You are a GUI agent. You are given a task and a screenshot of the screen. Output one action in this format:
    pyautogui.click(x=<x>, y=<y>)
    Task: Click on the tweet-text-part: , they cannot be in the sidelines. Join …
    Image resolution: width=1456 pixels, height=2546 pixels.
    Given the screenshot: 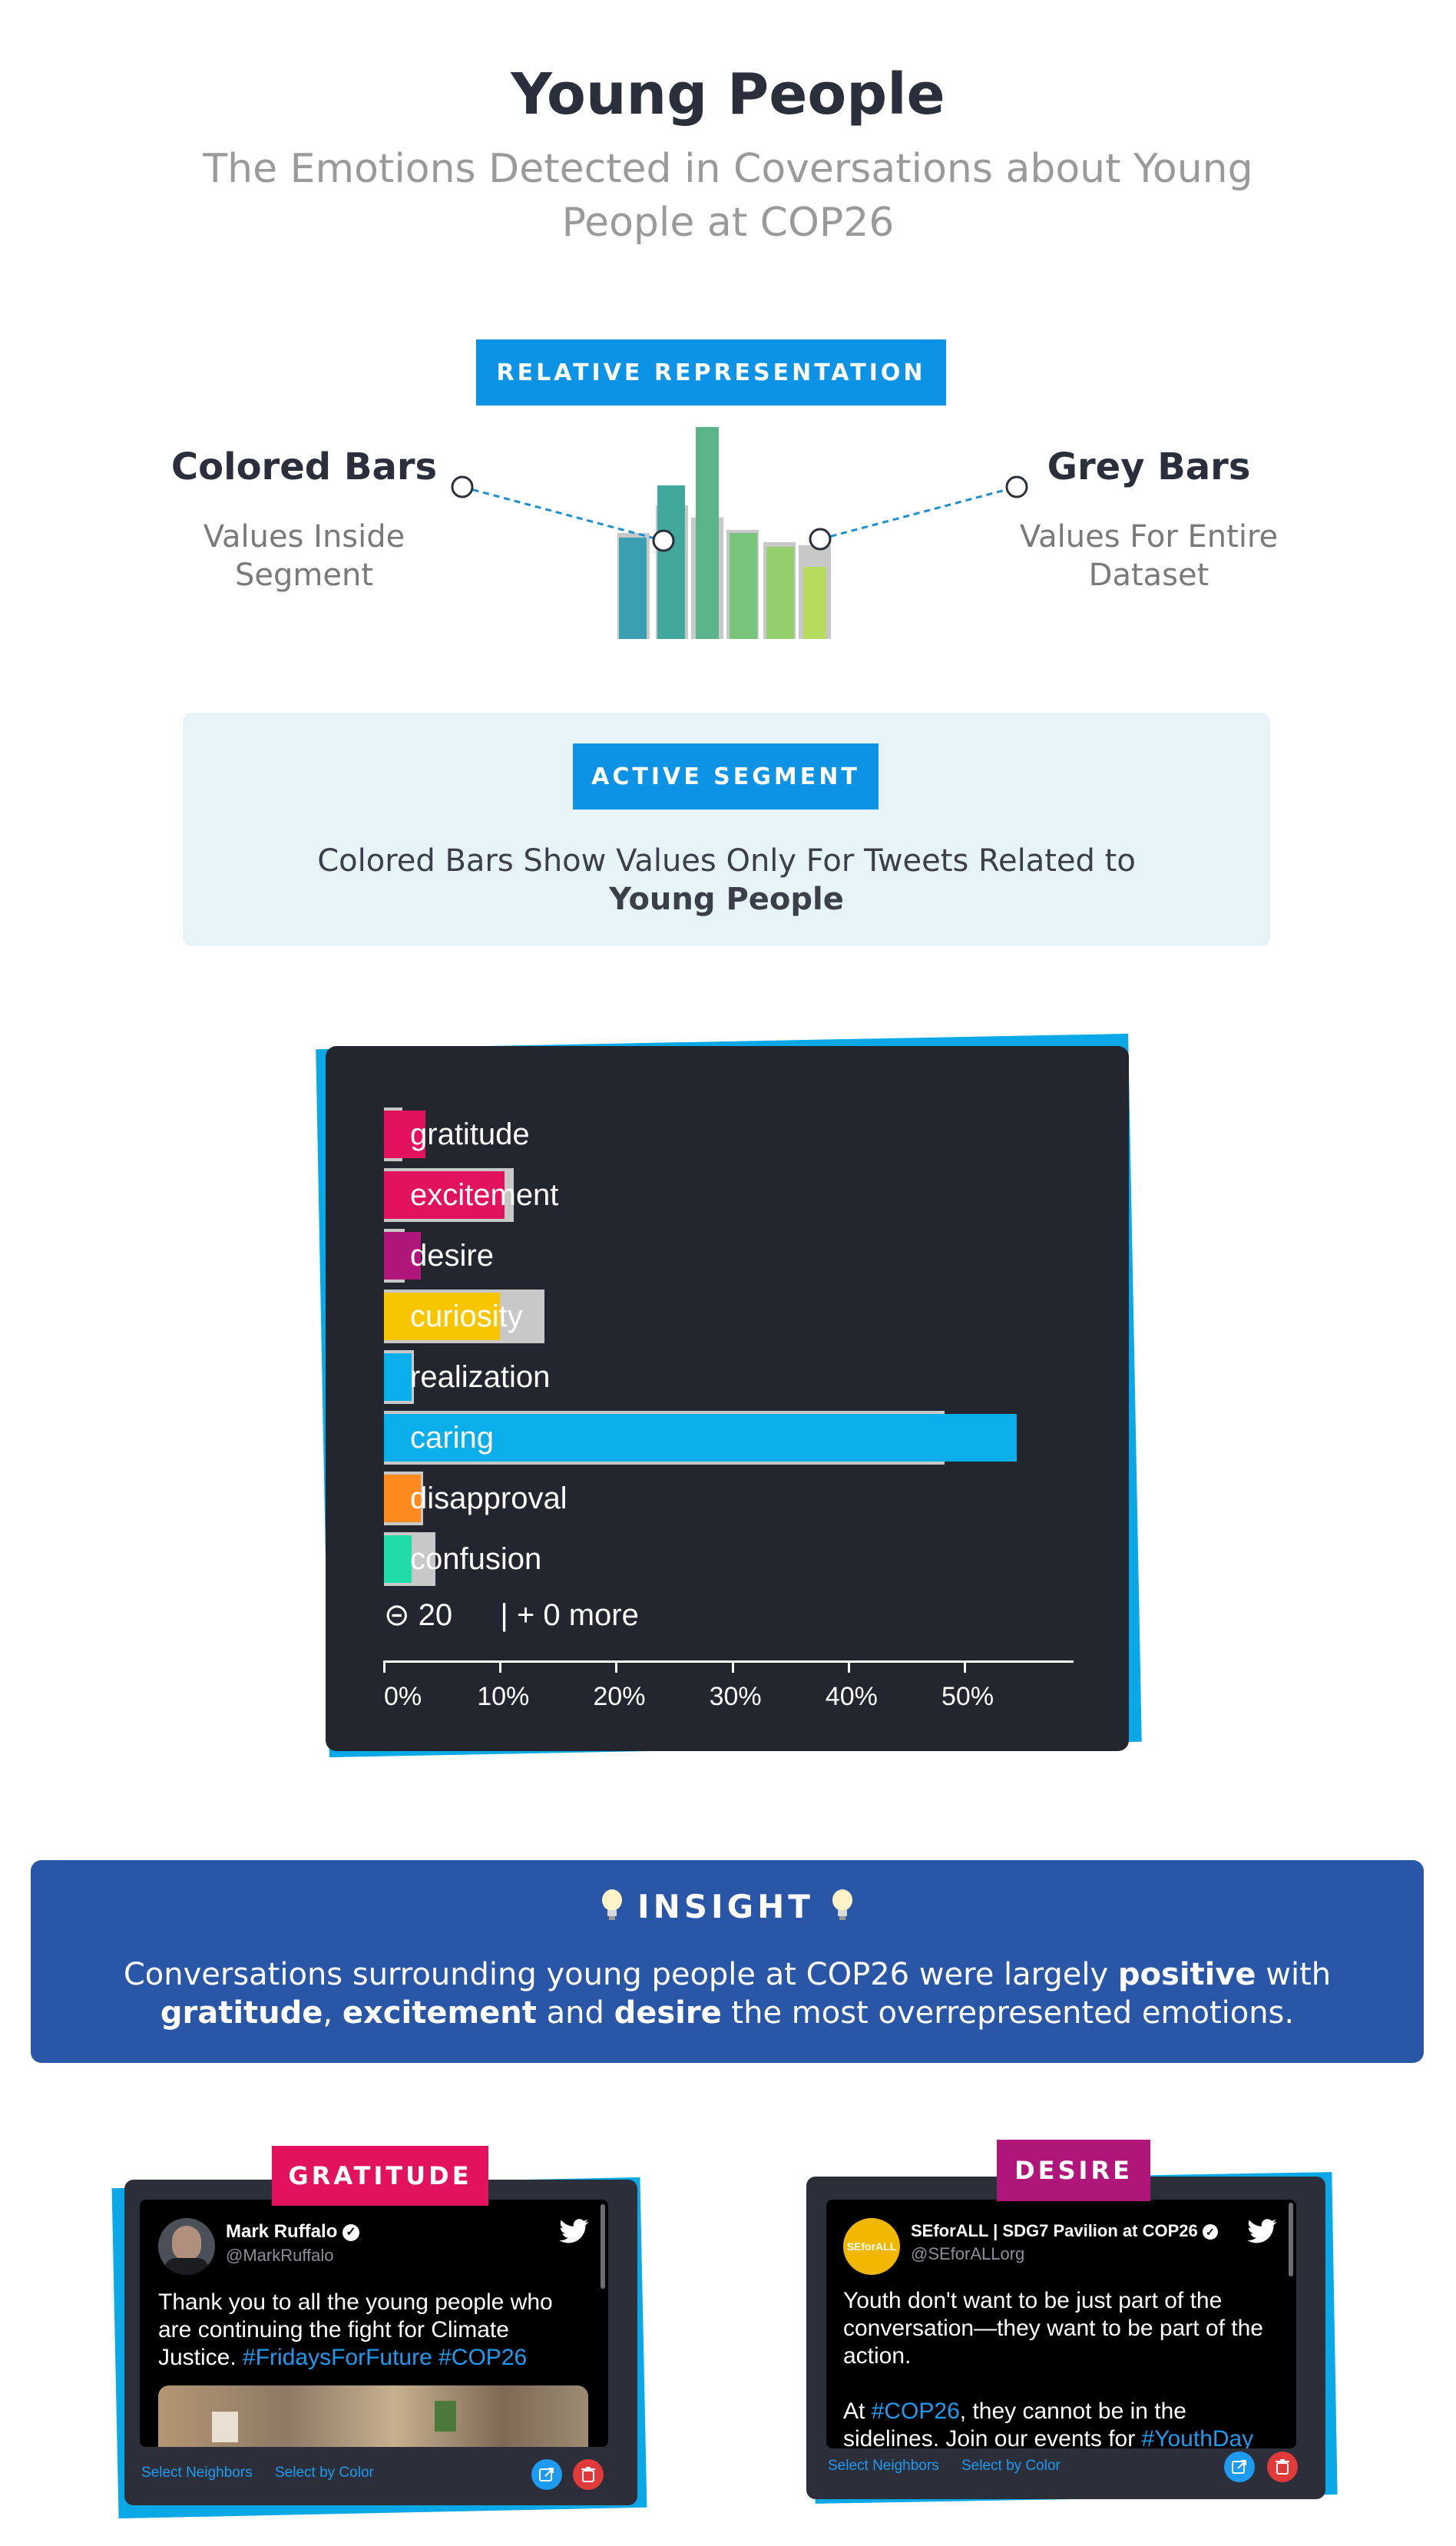 What is the action you would take?
    pyautogui.click(x=1014, y=2423)
    